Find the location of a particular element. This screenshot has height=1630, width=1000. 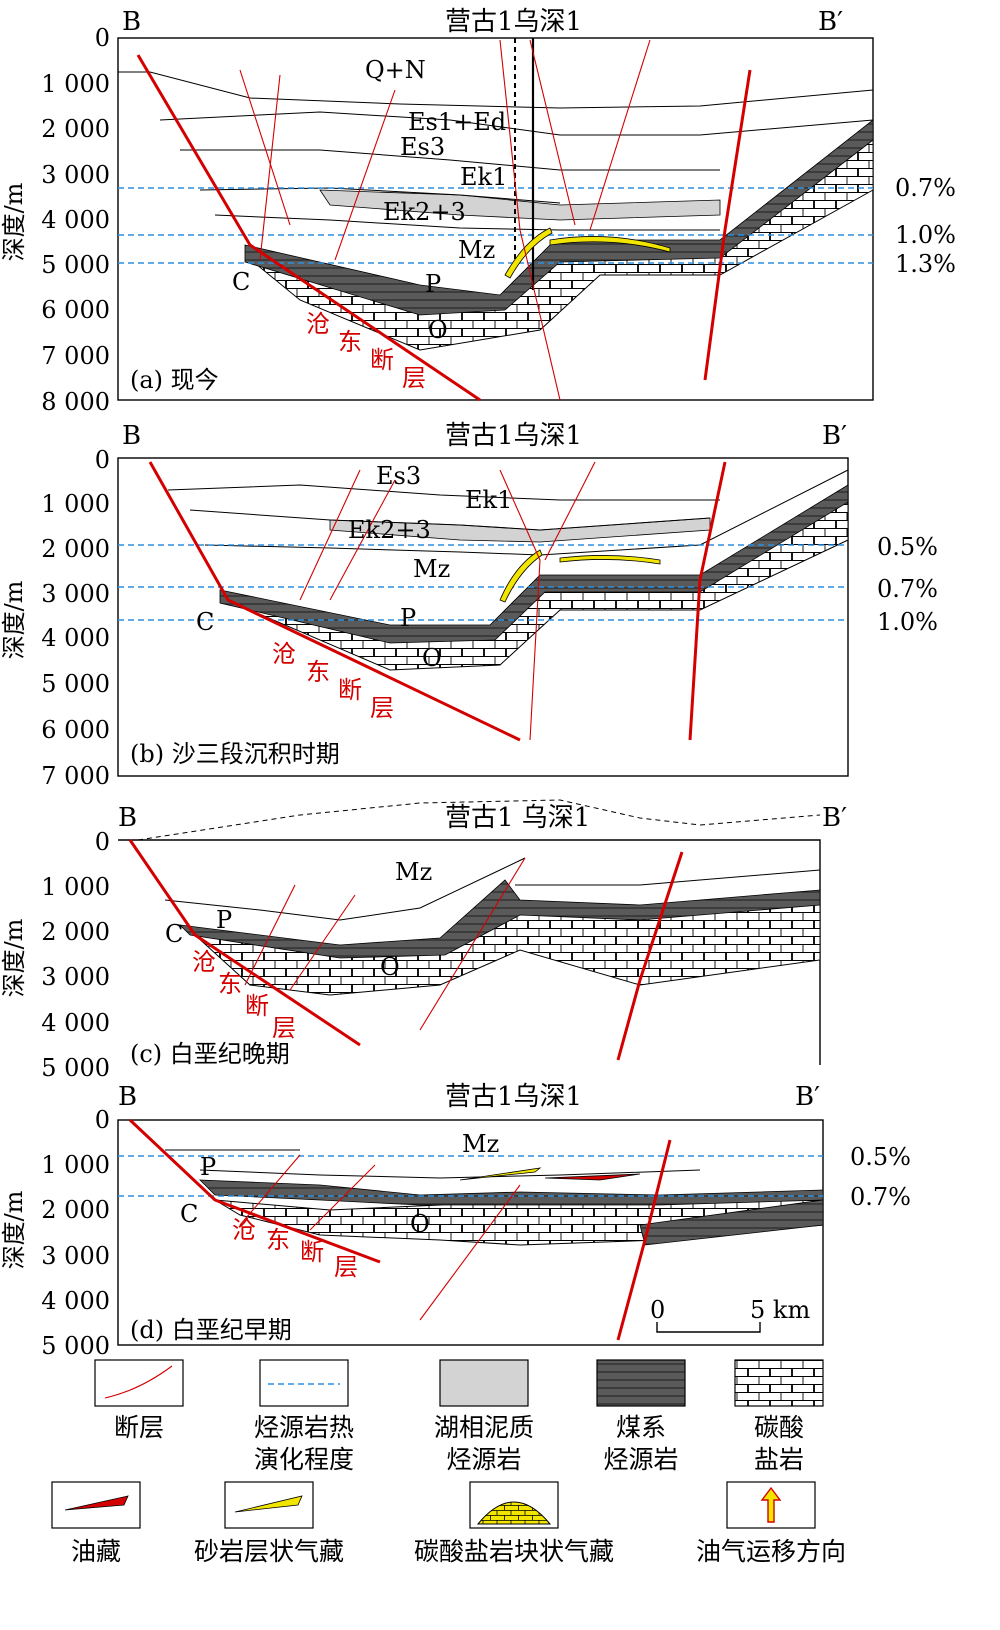

legend-swatch-carbonate is located at coordinates (779, 1383).